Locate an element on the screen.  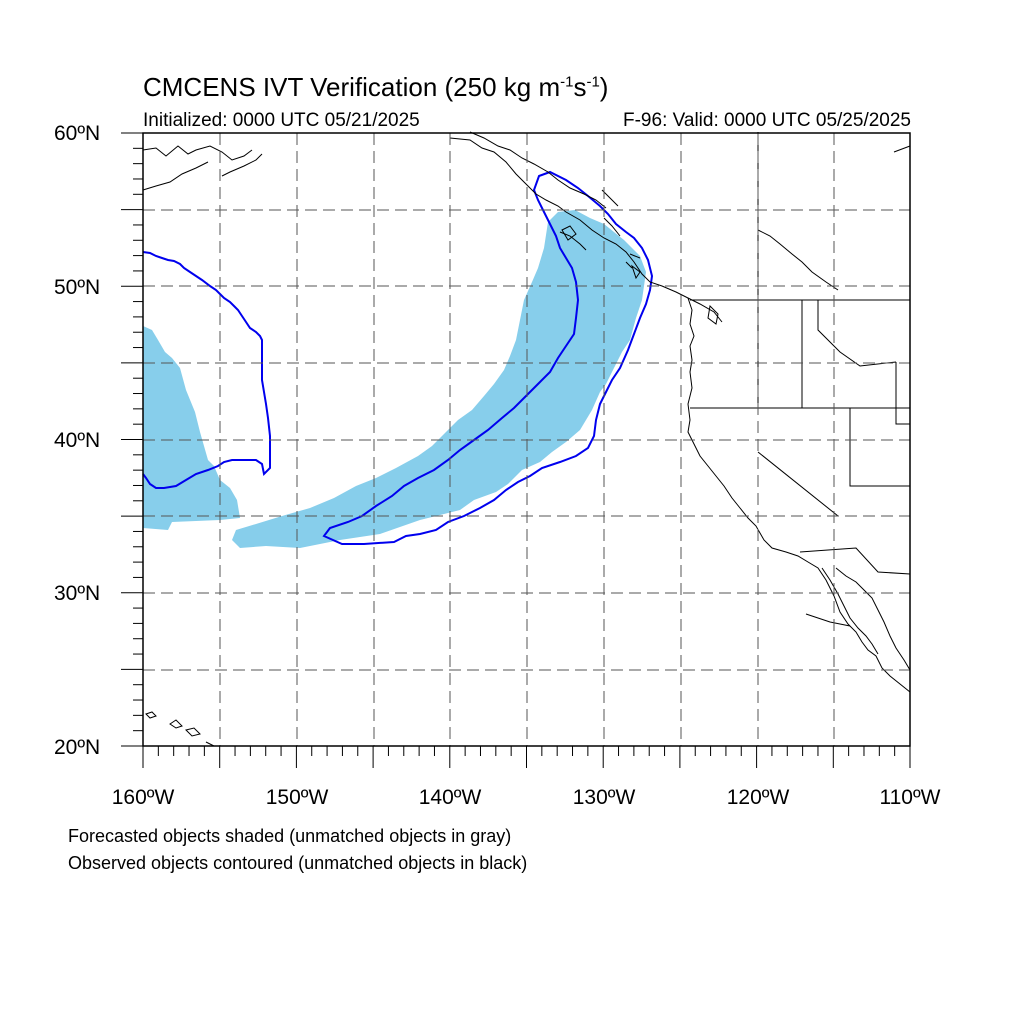
lon-label-160w: 160ºW is located at coordinates (143, 797).